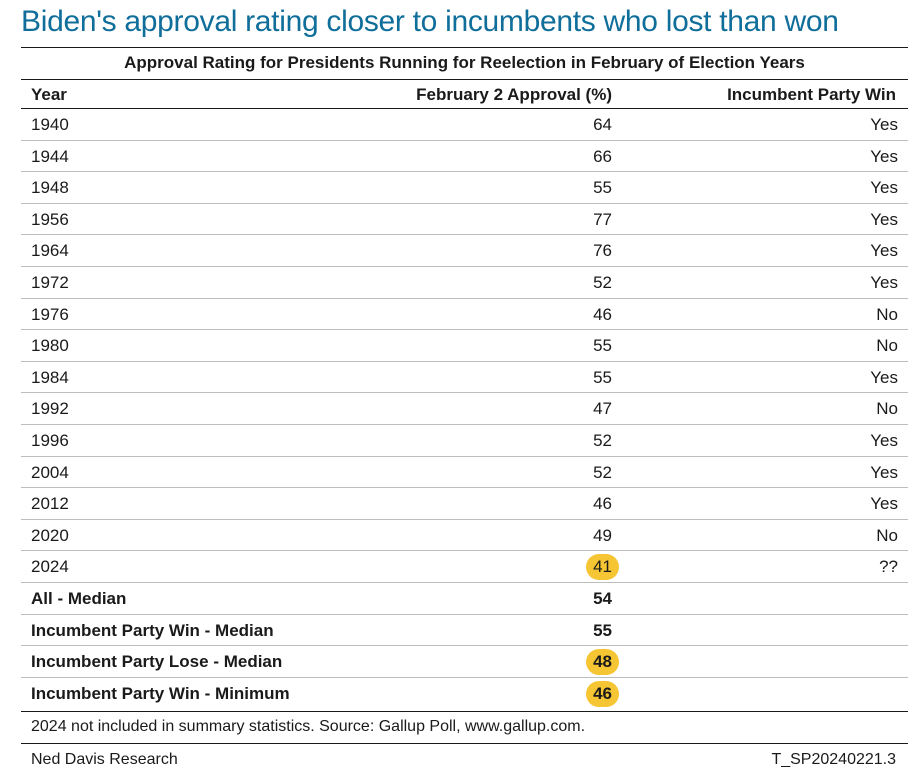 This screenshot has width=917, height=780. Describe the element at coordinates (152, 630) in the screenshot. I see `summary-label: Incumbent Party Win - Median` at that location.